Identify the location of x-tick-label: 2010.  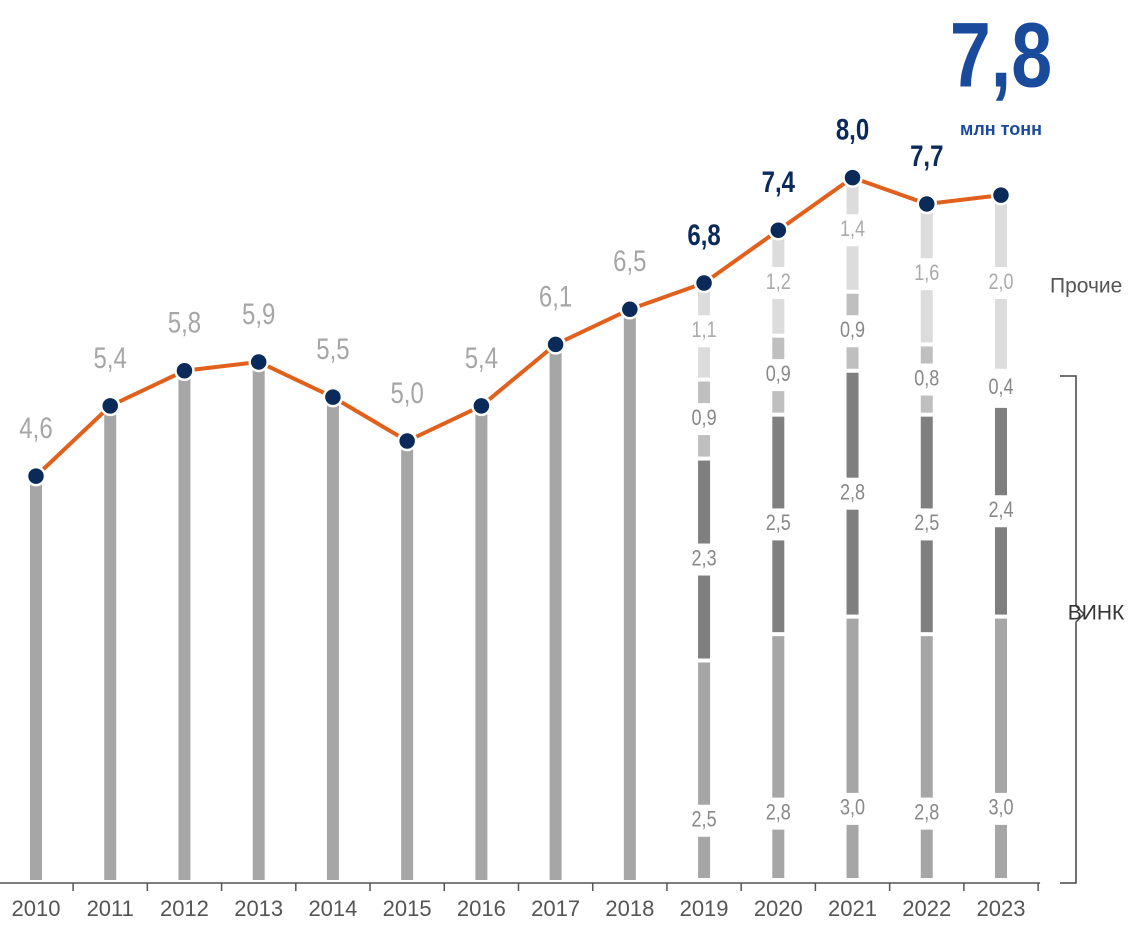
(36, 908).